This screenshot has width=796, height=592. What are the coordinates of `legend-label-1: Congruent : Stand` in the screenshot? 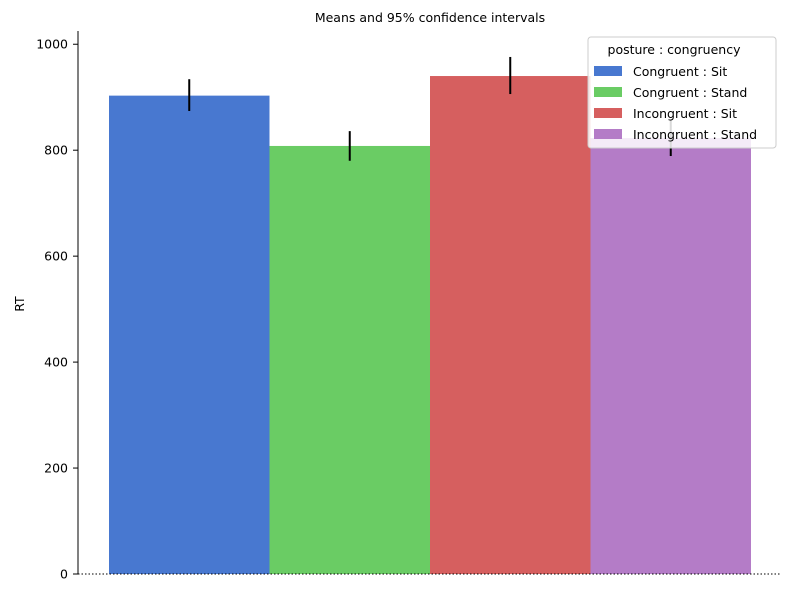 It's located at (690, 92).